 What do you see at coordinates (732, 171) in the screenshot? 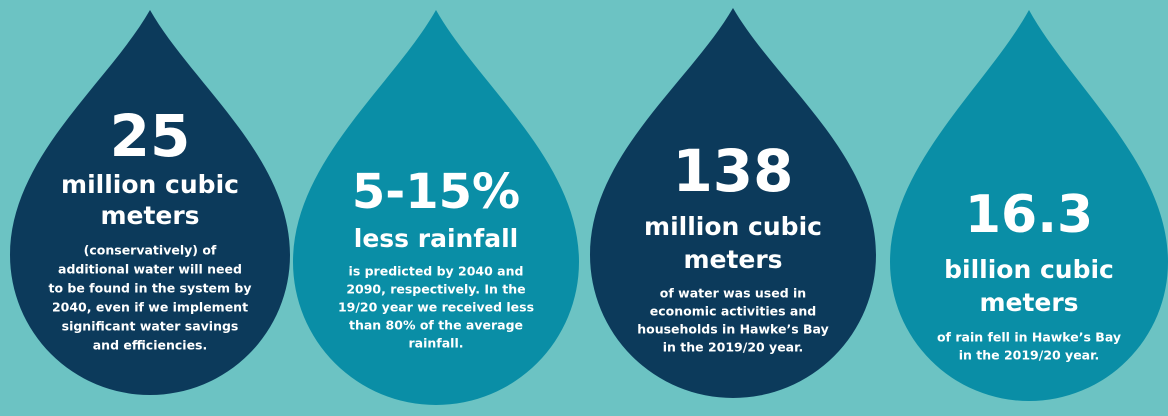
I see `drop-number: 138` at bounding box center [732, 171].